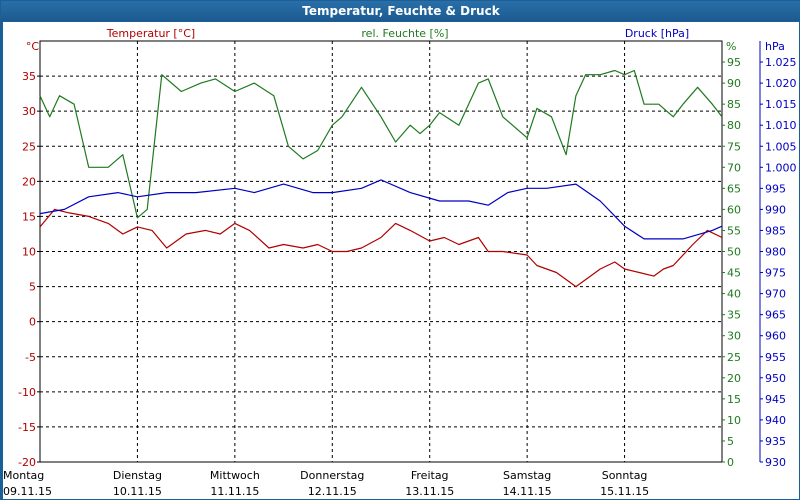 This screenshot has height=500, width=800. What do you see at coordinates (734, 294) in the screenshot?
I see `humidity-tick-label: 40` at bounding box center [734, 294].